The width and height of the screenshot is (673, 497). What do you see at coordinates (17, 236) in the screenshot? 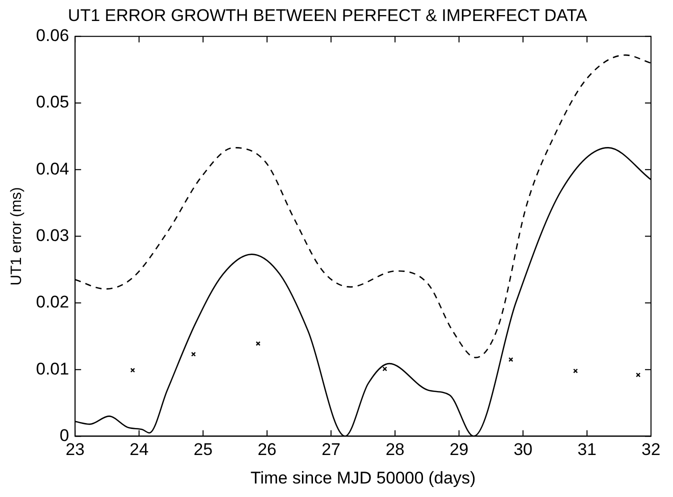
I see `y-axis-title: UT1 error (ms)` at bounding box center [17, 236].